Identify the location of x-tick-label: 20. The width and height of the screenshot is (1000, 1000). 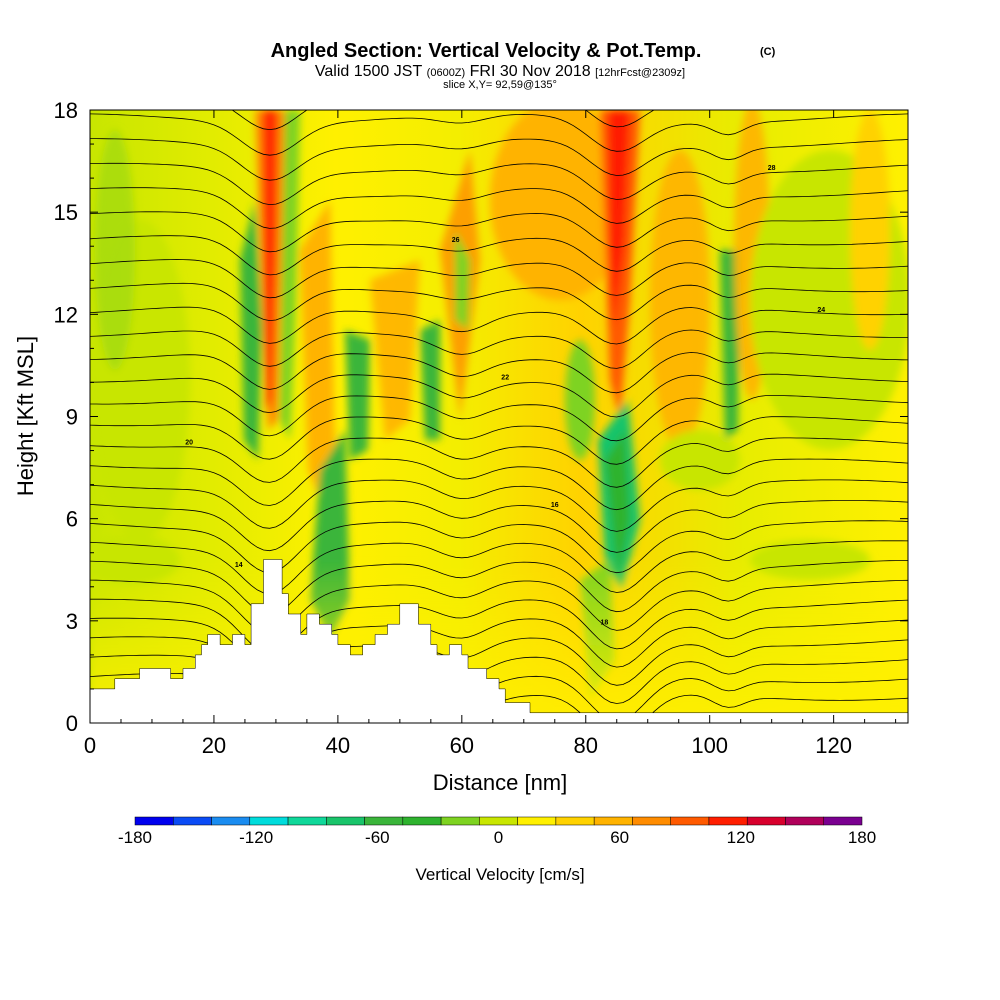
(214, 745).